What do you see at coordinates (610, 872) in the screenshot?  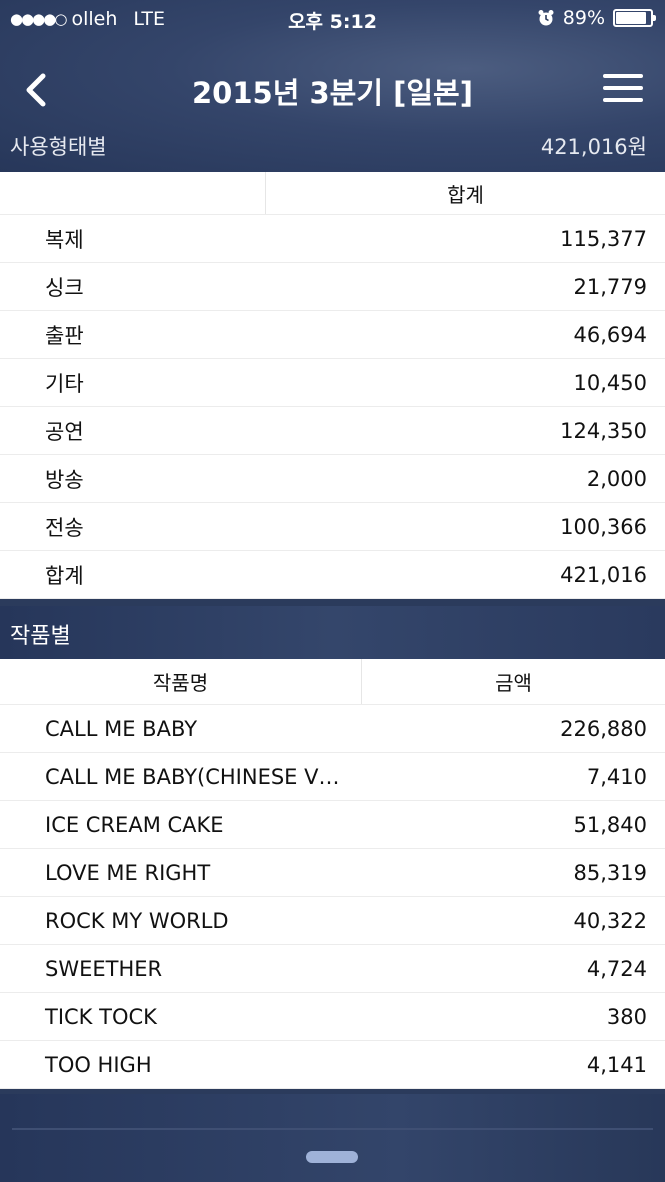 I see `work-row-value: 85,319` at bounding box center [610, 872].